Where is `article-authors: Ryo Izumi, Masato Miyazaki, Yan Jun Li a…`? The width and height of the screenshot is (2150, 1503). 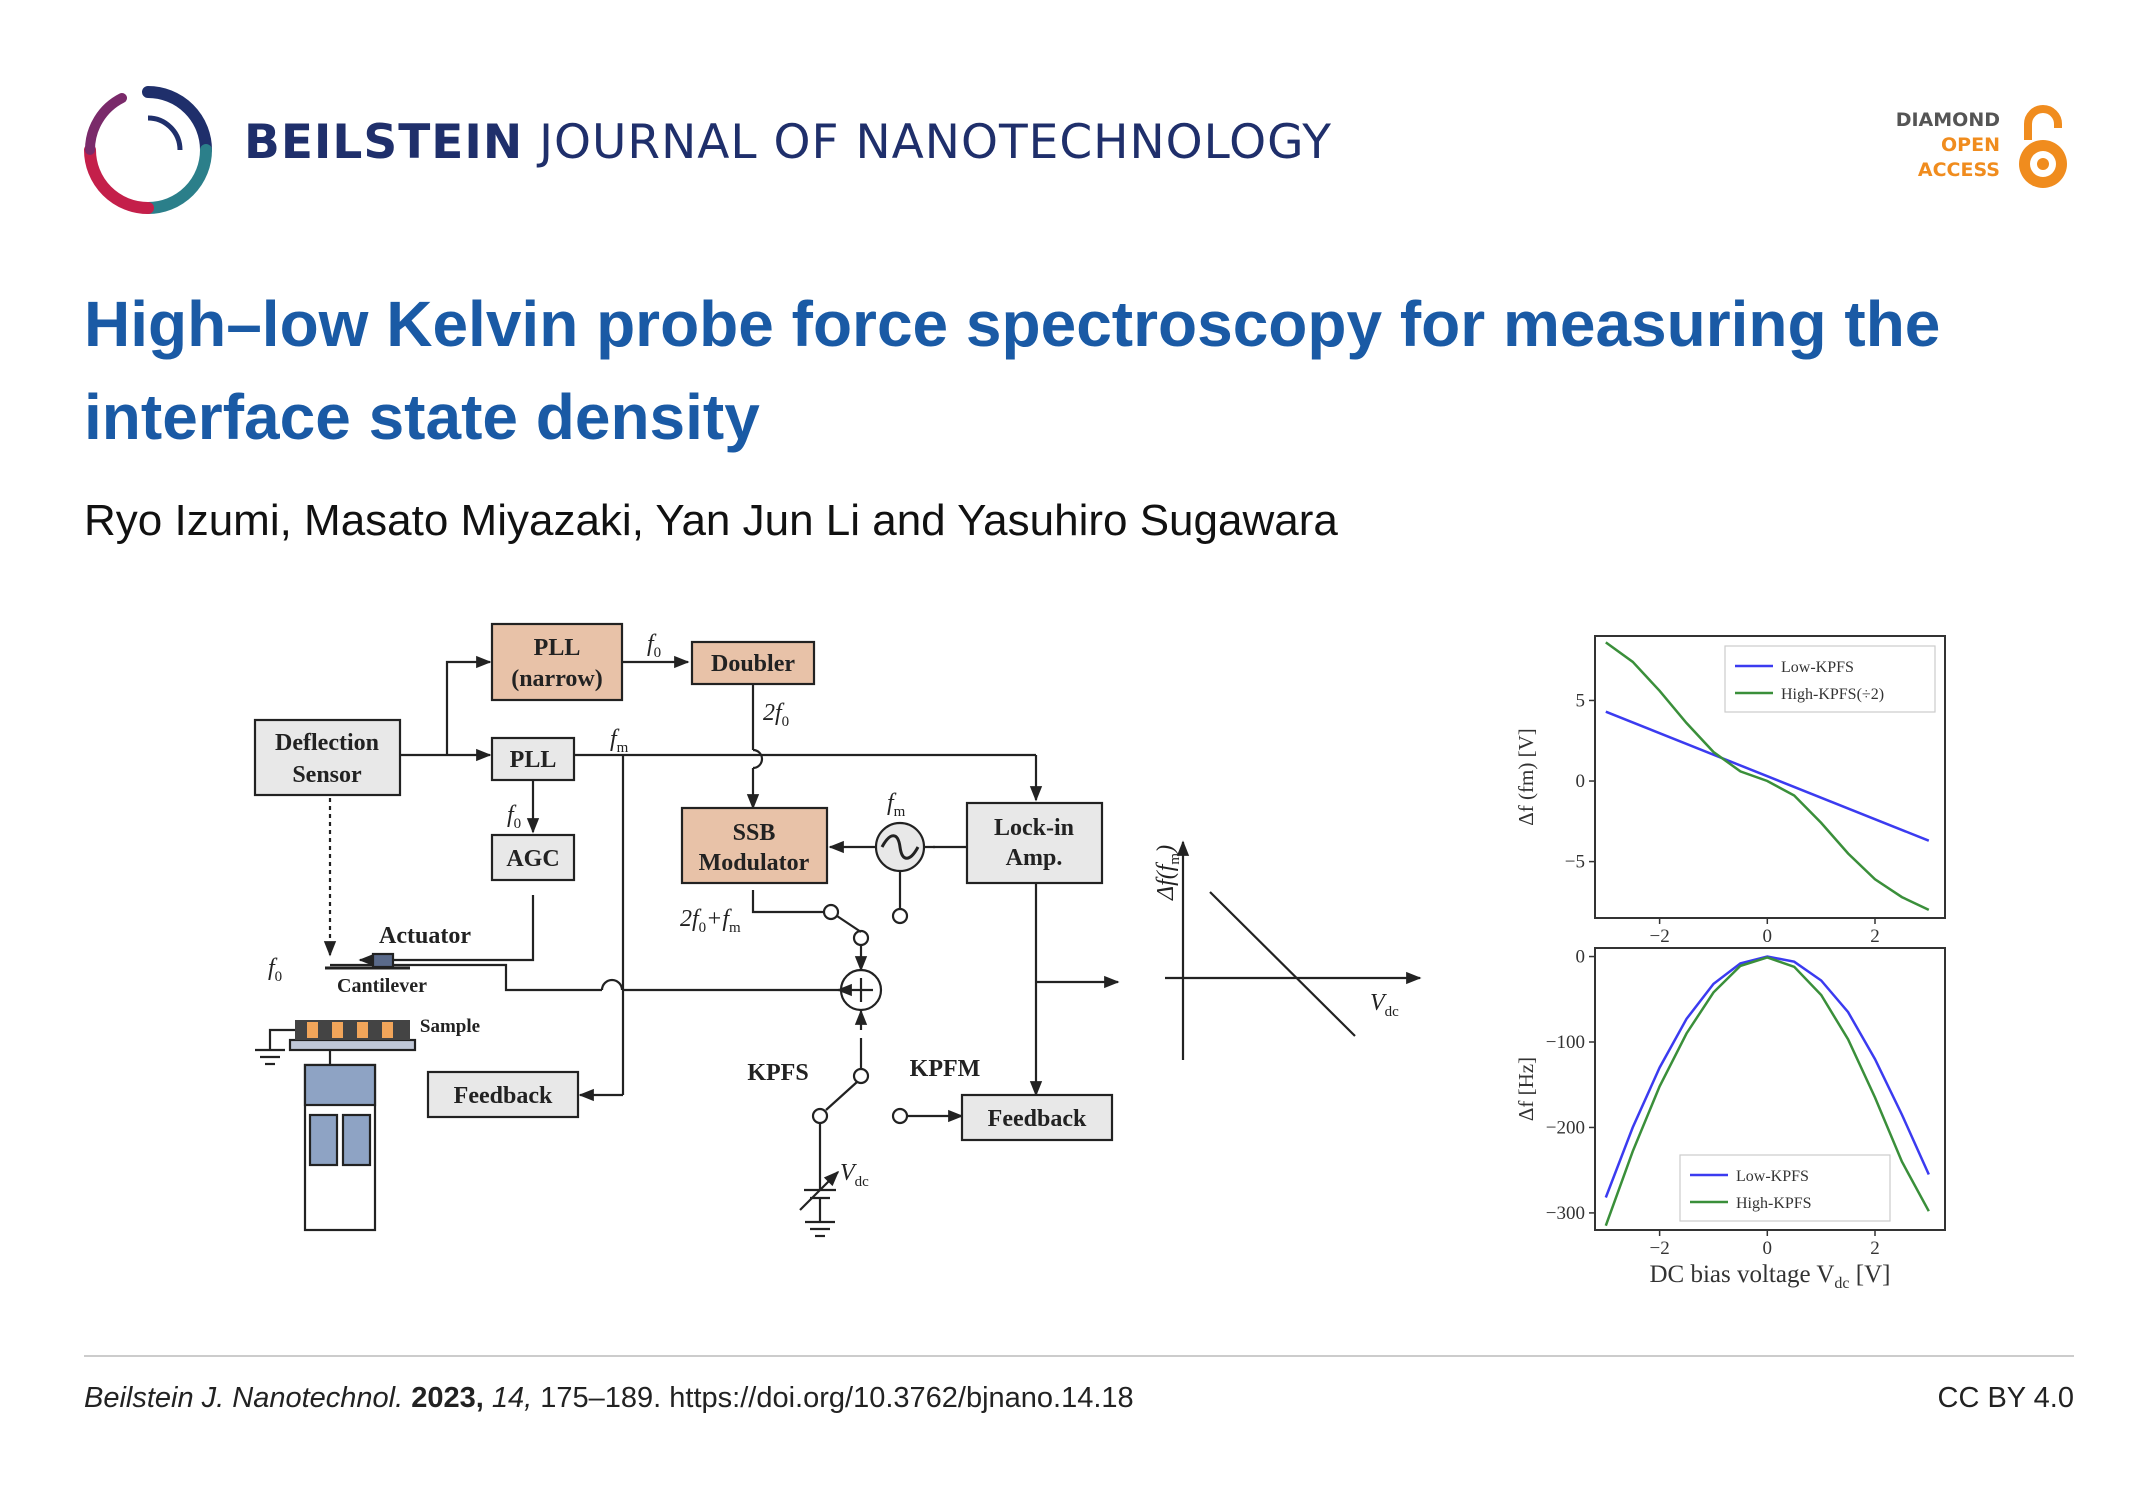
article-authors: Ryo Izumi, Masato Miyazaki, Yan Jun Li a… is located at coordinates (711, 520).